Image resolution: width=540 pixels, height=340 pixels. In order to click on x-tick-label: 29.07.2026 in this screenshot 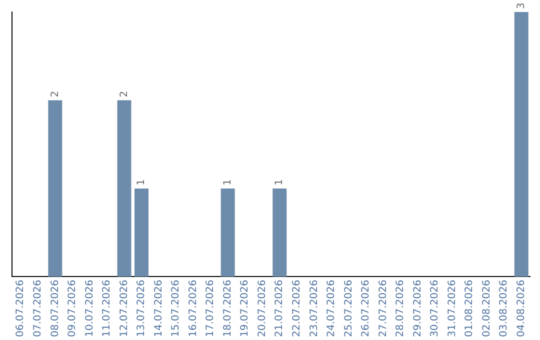, I will do `click(418, 309)`.